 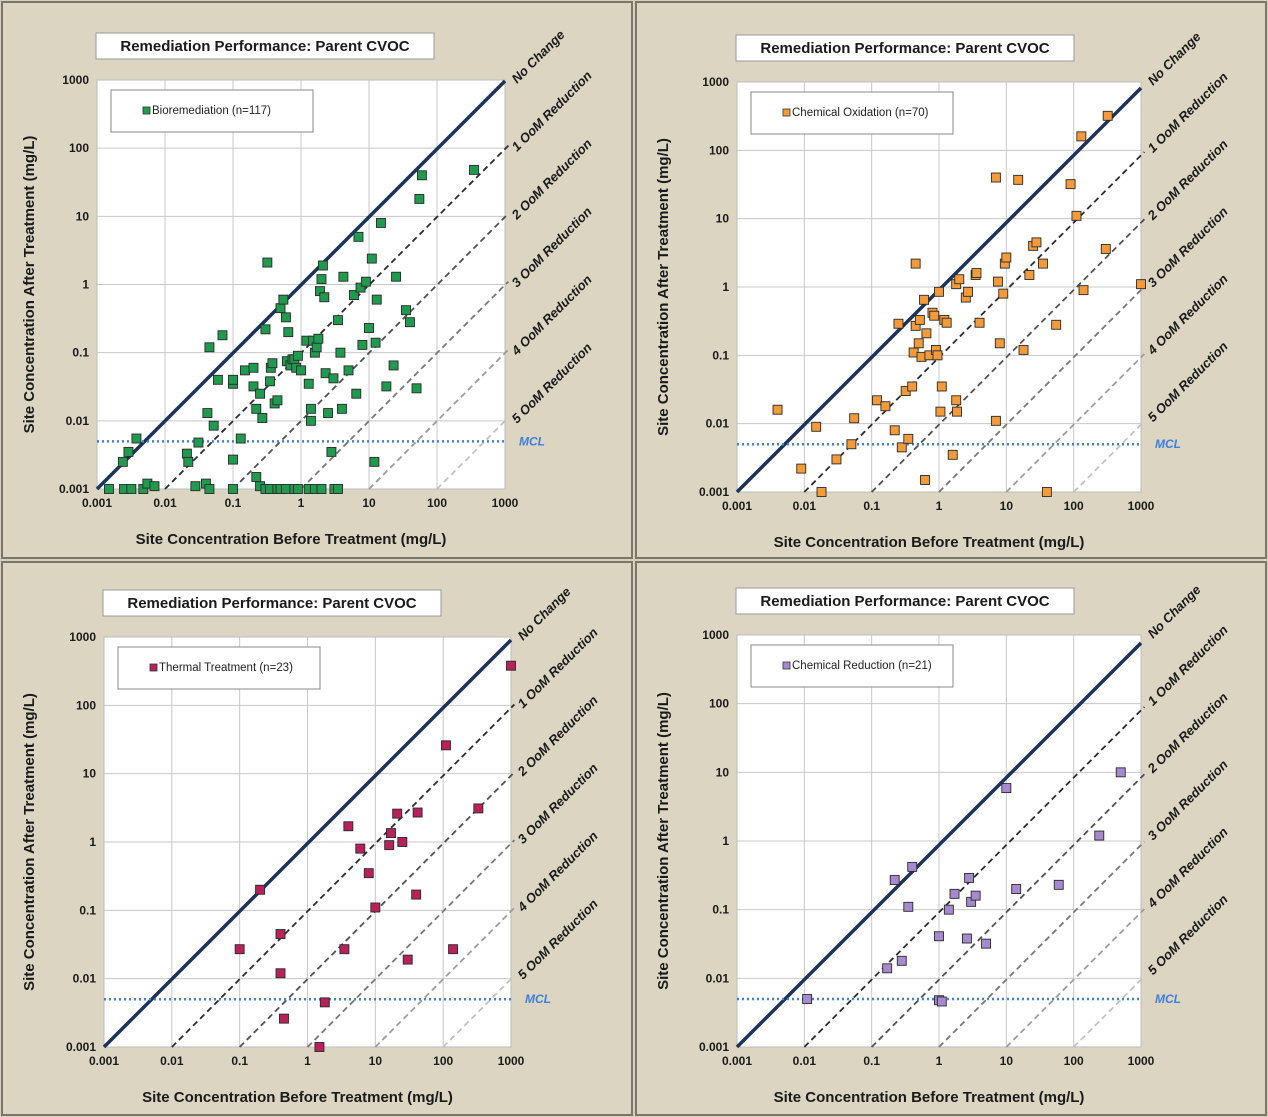 I want to click on y-tick-label: 10, so click(x=723, y=219).